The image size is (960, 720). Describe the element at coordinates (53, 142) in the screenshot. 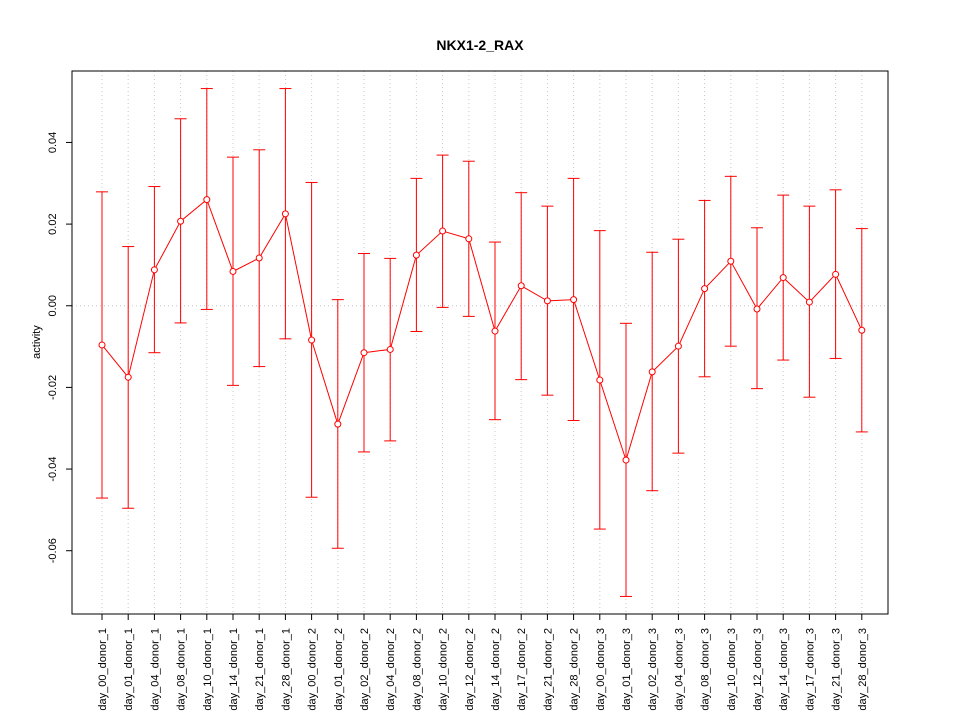

I see `y-tick-label: 0.04` at that location.